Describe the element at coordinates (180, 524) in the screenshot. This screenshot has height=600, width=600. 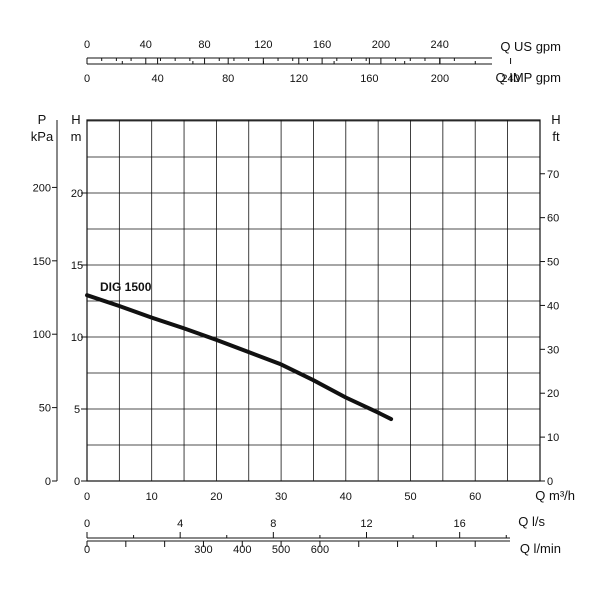
I see `flow-ls-tick-label: 4` at that location.